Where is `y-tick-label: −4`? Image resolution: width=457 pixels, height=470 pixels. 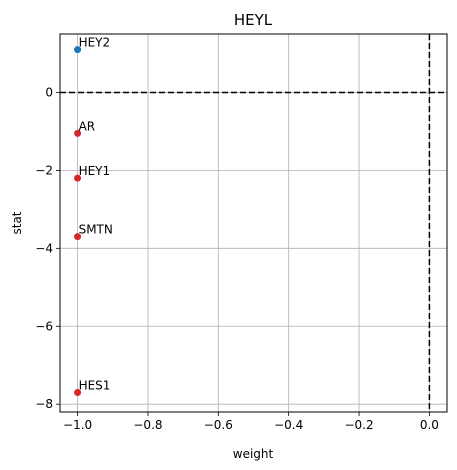 y-tick-label: −4 is located at coordinates (44, 248).